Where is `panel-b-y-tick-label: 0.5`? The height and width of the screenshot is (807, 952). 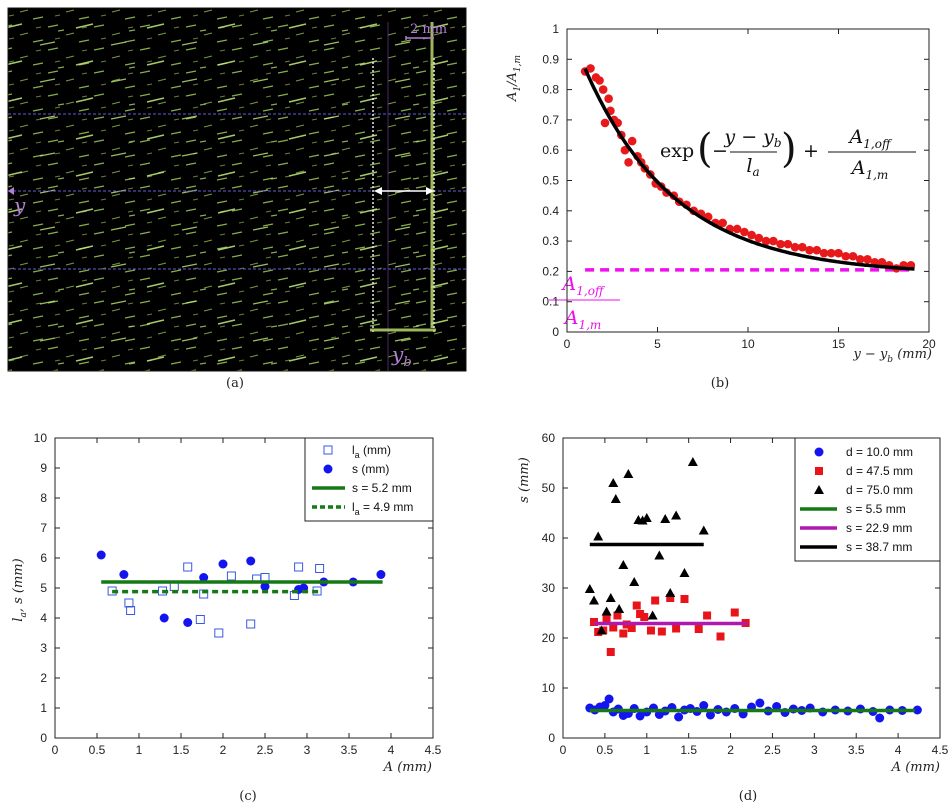
panel-b-y-tick-label: 0.5 is located at coordinates (550, 181).